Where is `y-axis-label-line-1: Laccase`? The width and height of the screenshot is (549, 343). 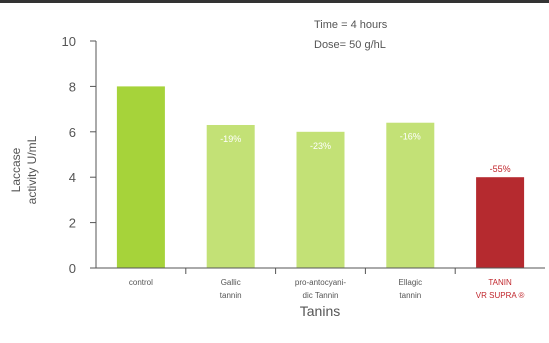 y-axis-label-line-1: Laccase is located at coordinates (16, 169).